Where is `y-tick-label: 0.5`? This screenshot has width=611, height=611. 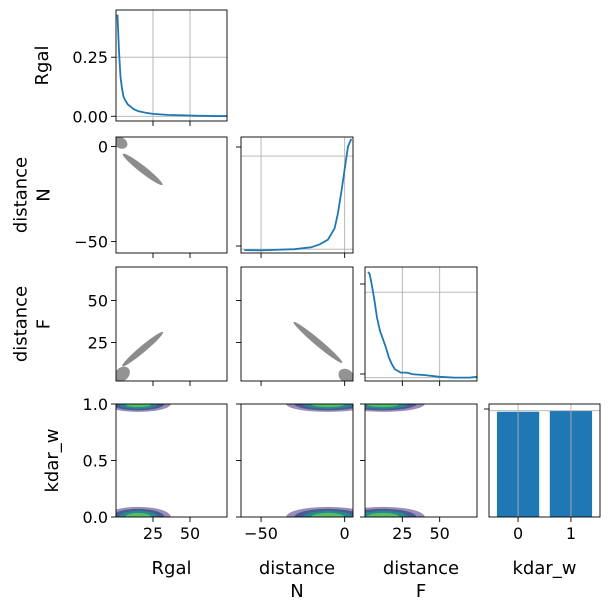
y-tick-label: 0.5 is located at coordinates (95, 461).